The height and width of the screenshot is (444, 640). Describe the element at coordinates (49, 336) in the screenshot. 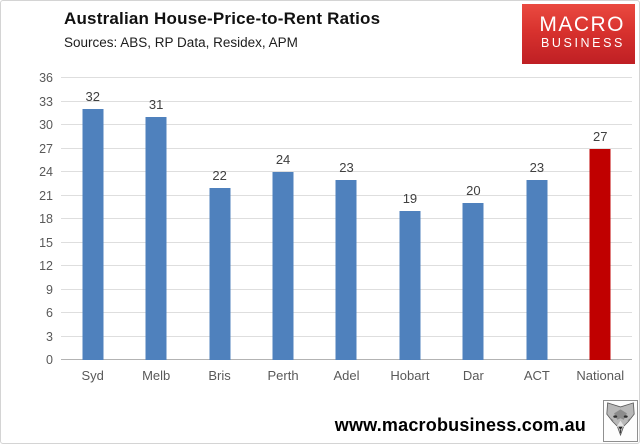

I see `y-tick-label: 3` at that location.